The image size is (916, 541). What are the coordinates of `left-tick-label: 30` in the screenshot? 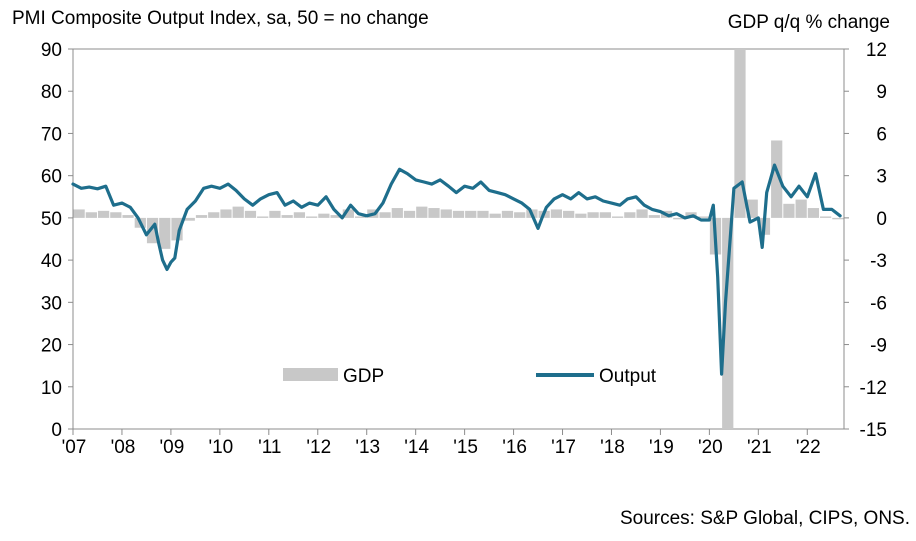 It's located at (51, 303).